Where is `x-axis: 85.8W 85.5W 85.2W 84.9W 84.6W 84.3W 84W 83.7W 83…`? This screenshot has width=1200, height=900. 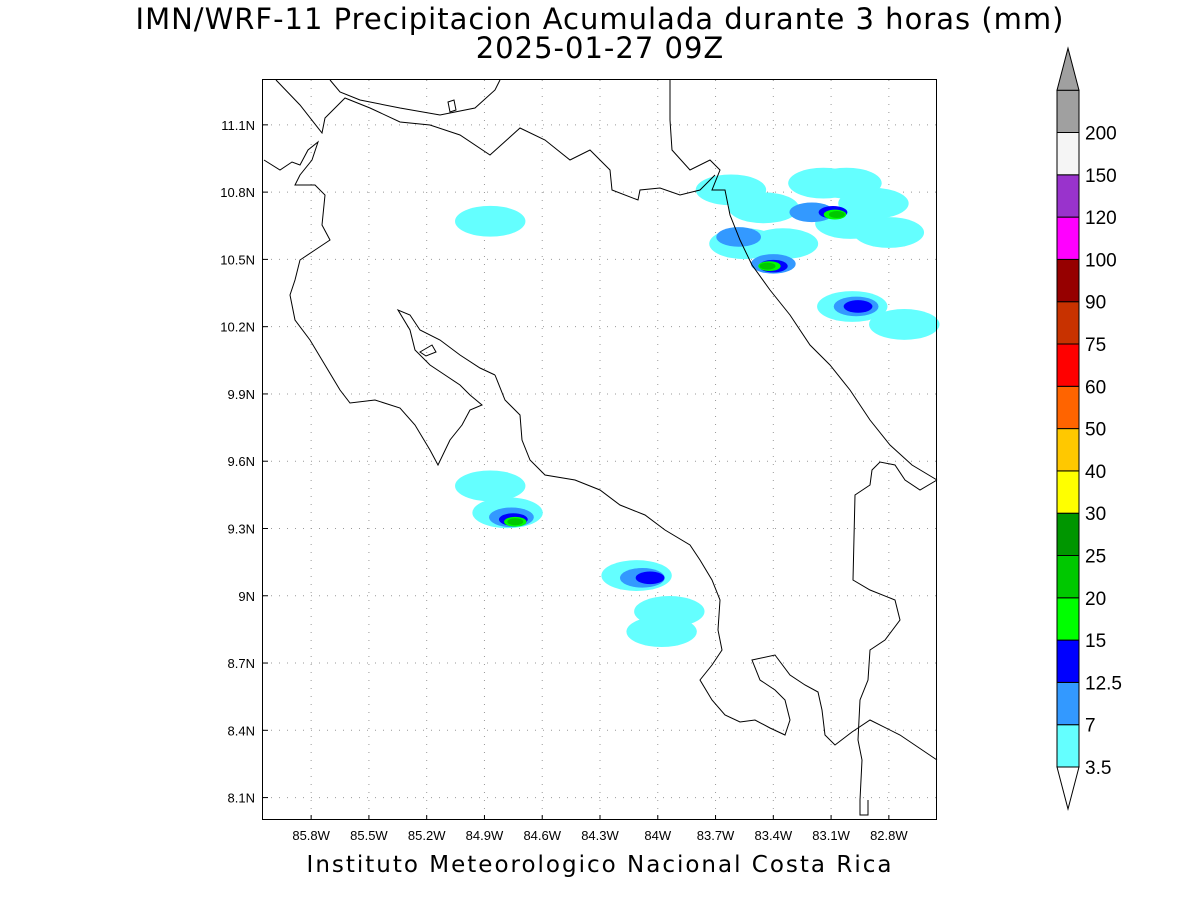 x-axis: 85.8W 85.5W 85.2W 84.9W 84.6W 84.3W 84W 83.7W 83… is located at coordinates (600, 829).